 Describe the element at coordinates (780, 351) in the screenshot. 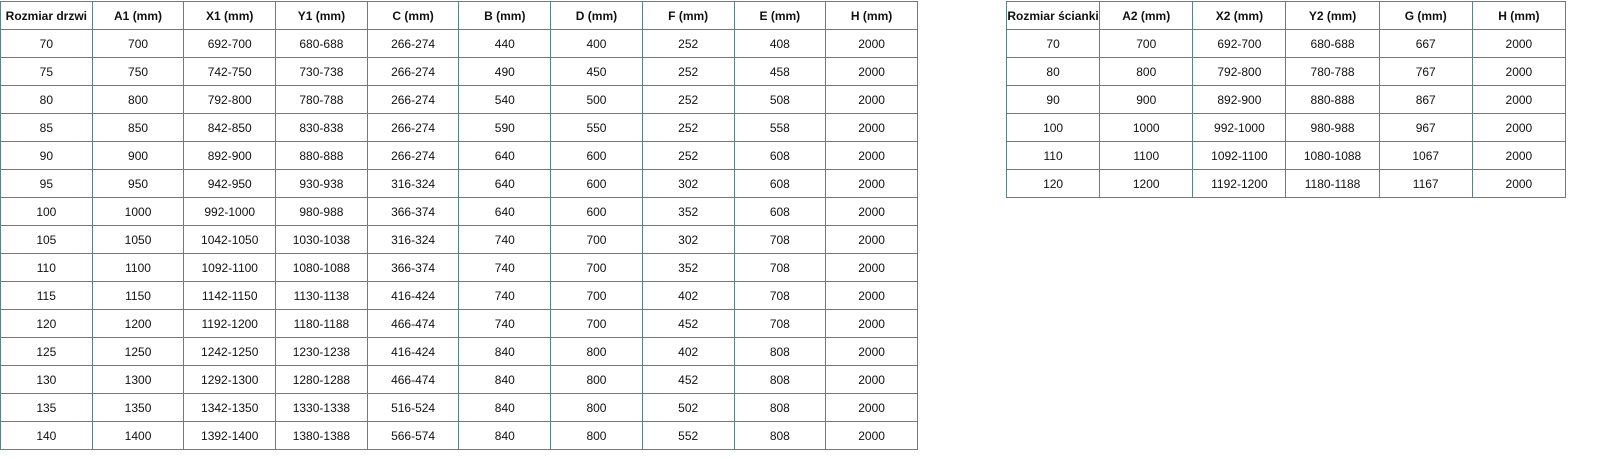

I see `table-cell: 808` at that location.